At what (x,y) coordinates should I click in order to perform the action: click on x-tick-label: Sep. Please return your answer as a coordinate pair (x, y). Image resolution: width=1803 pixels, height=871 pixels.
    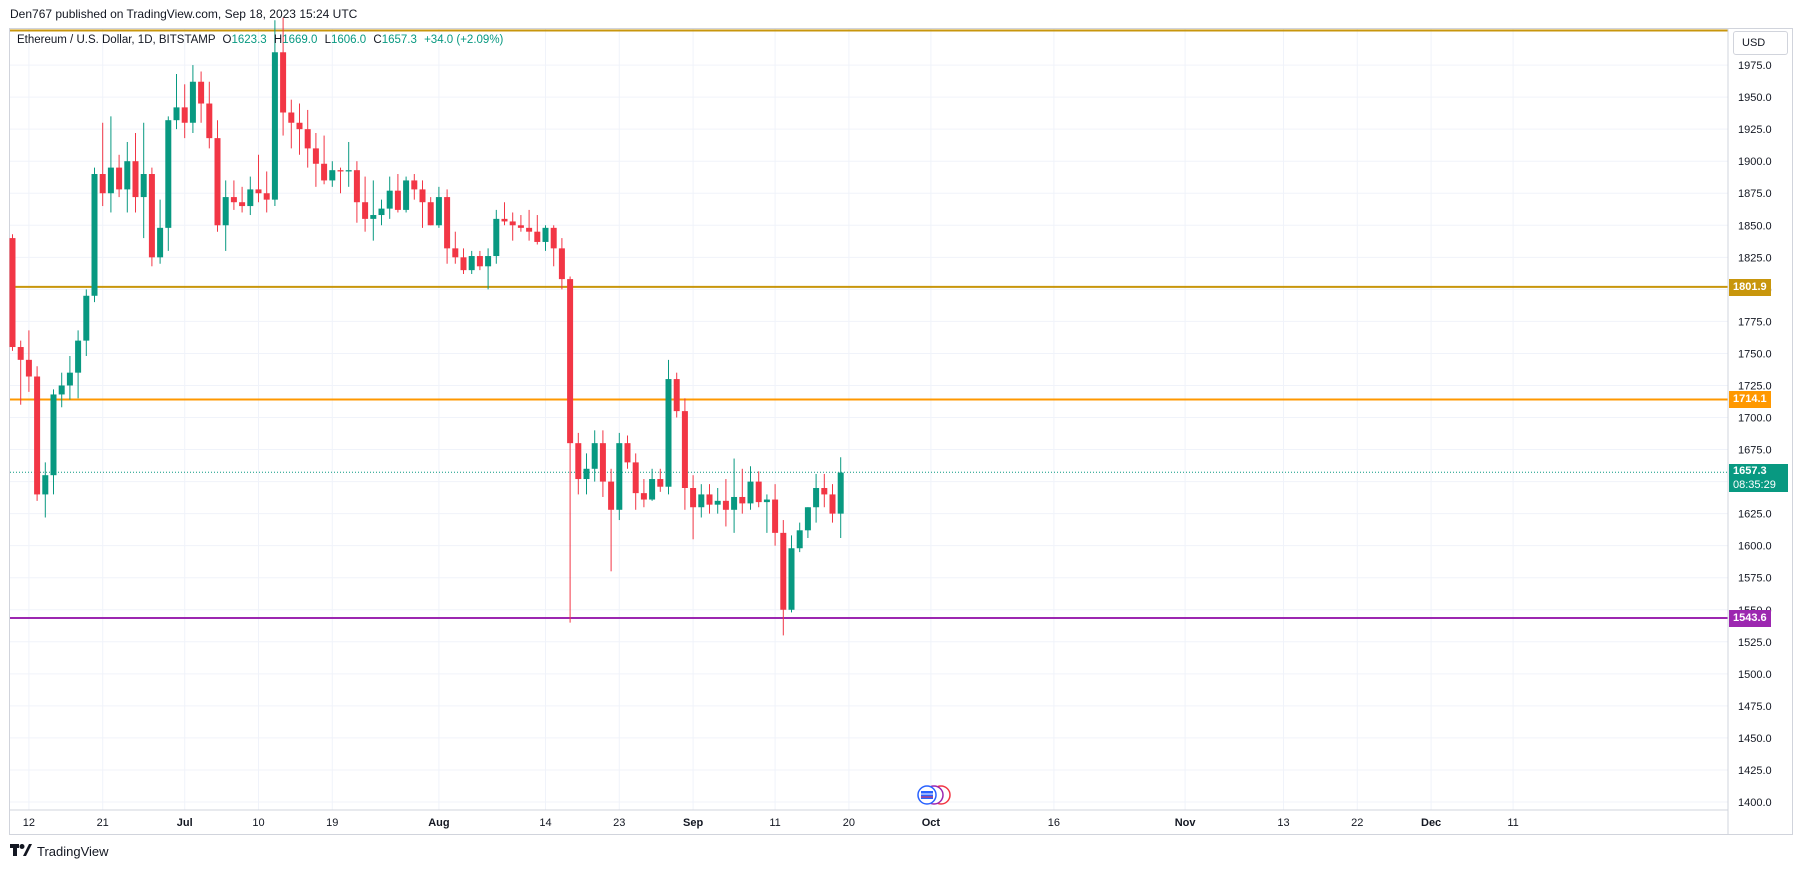
    Looking at the image, I should click on (693, 823).